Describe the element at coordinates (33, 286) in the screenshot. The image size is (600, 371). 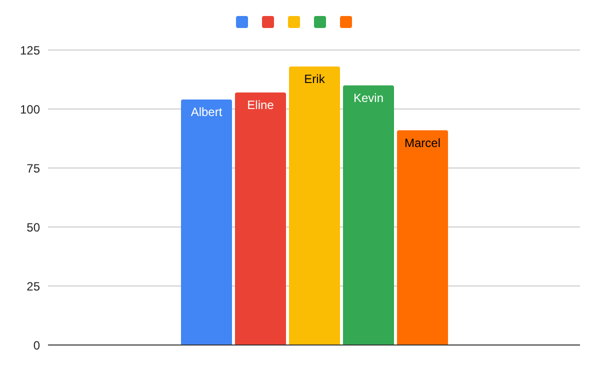
I see `y-tick-label: 25` at that location.